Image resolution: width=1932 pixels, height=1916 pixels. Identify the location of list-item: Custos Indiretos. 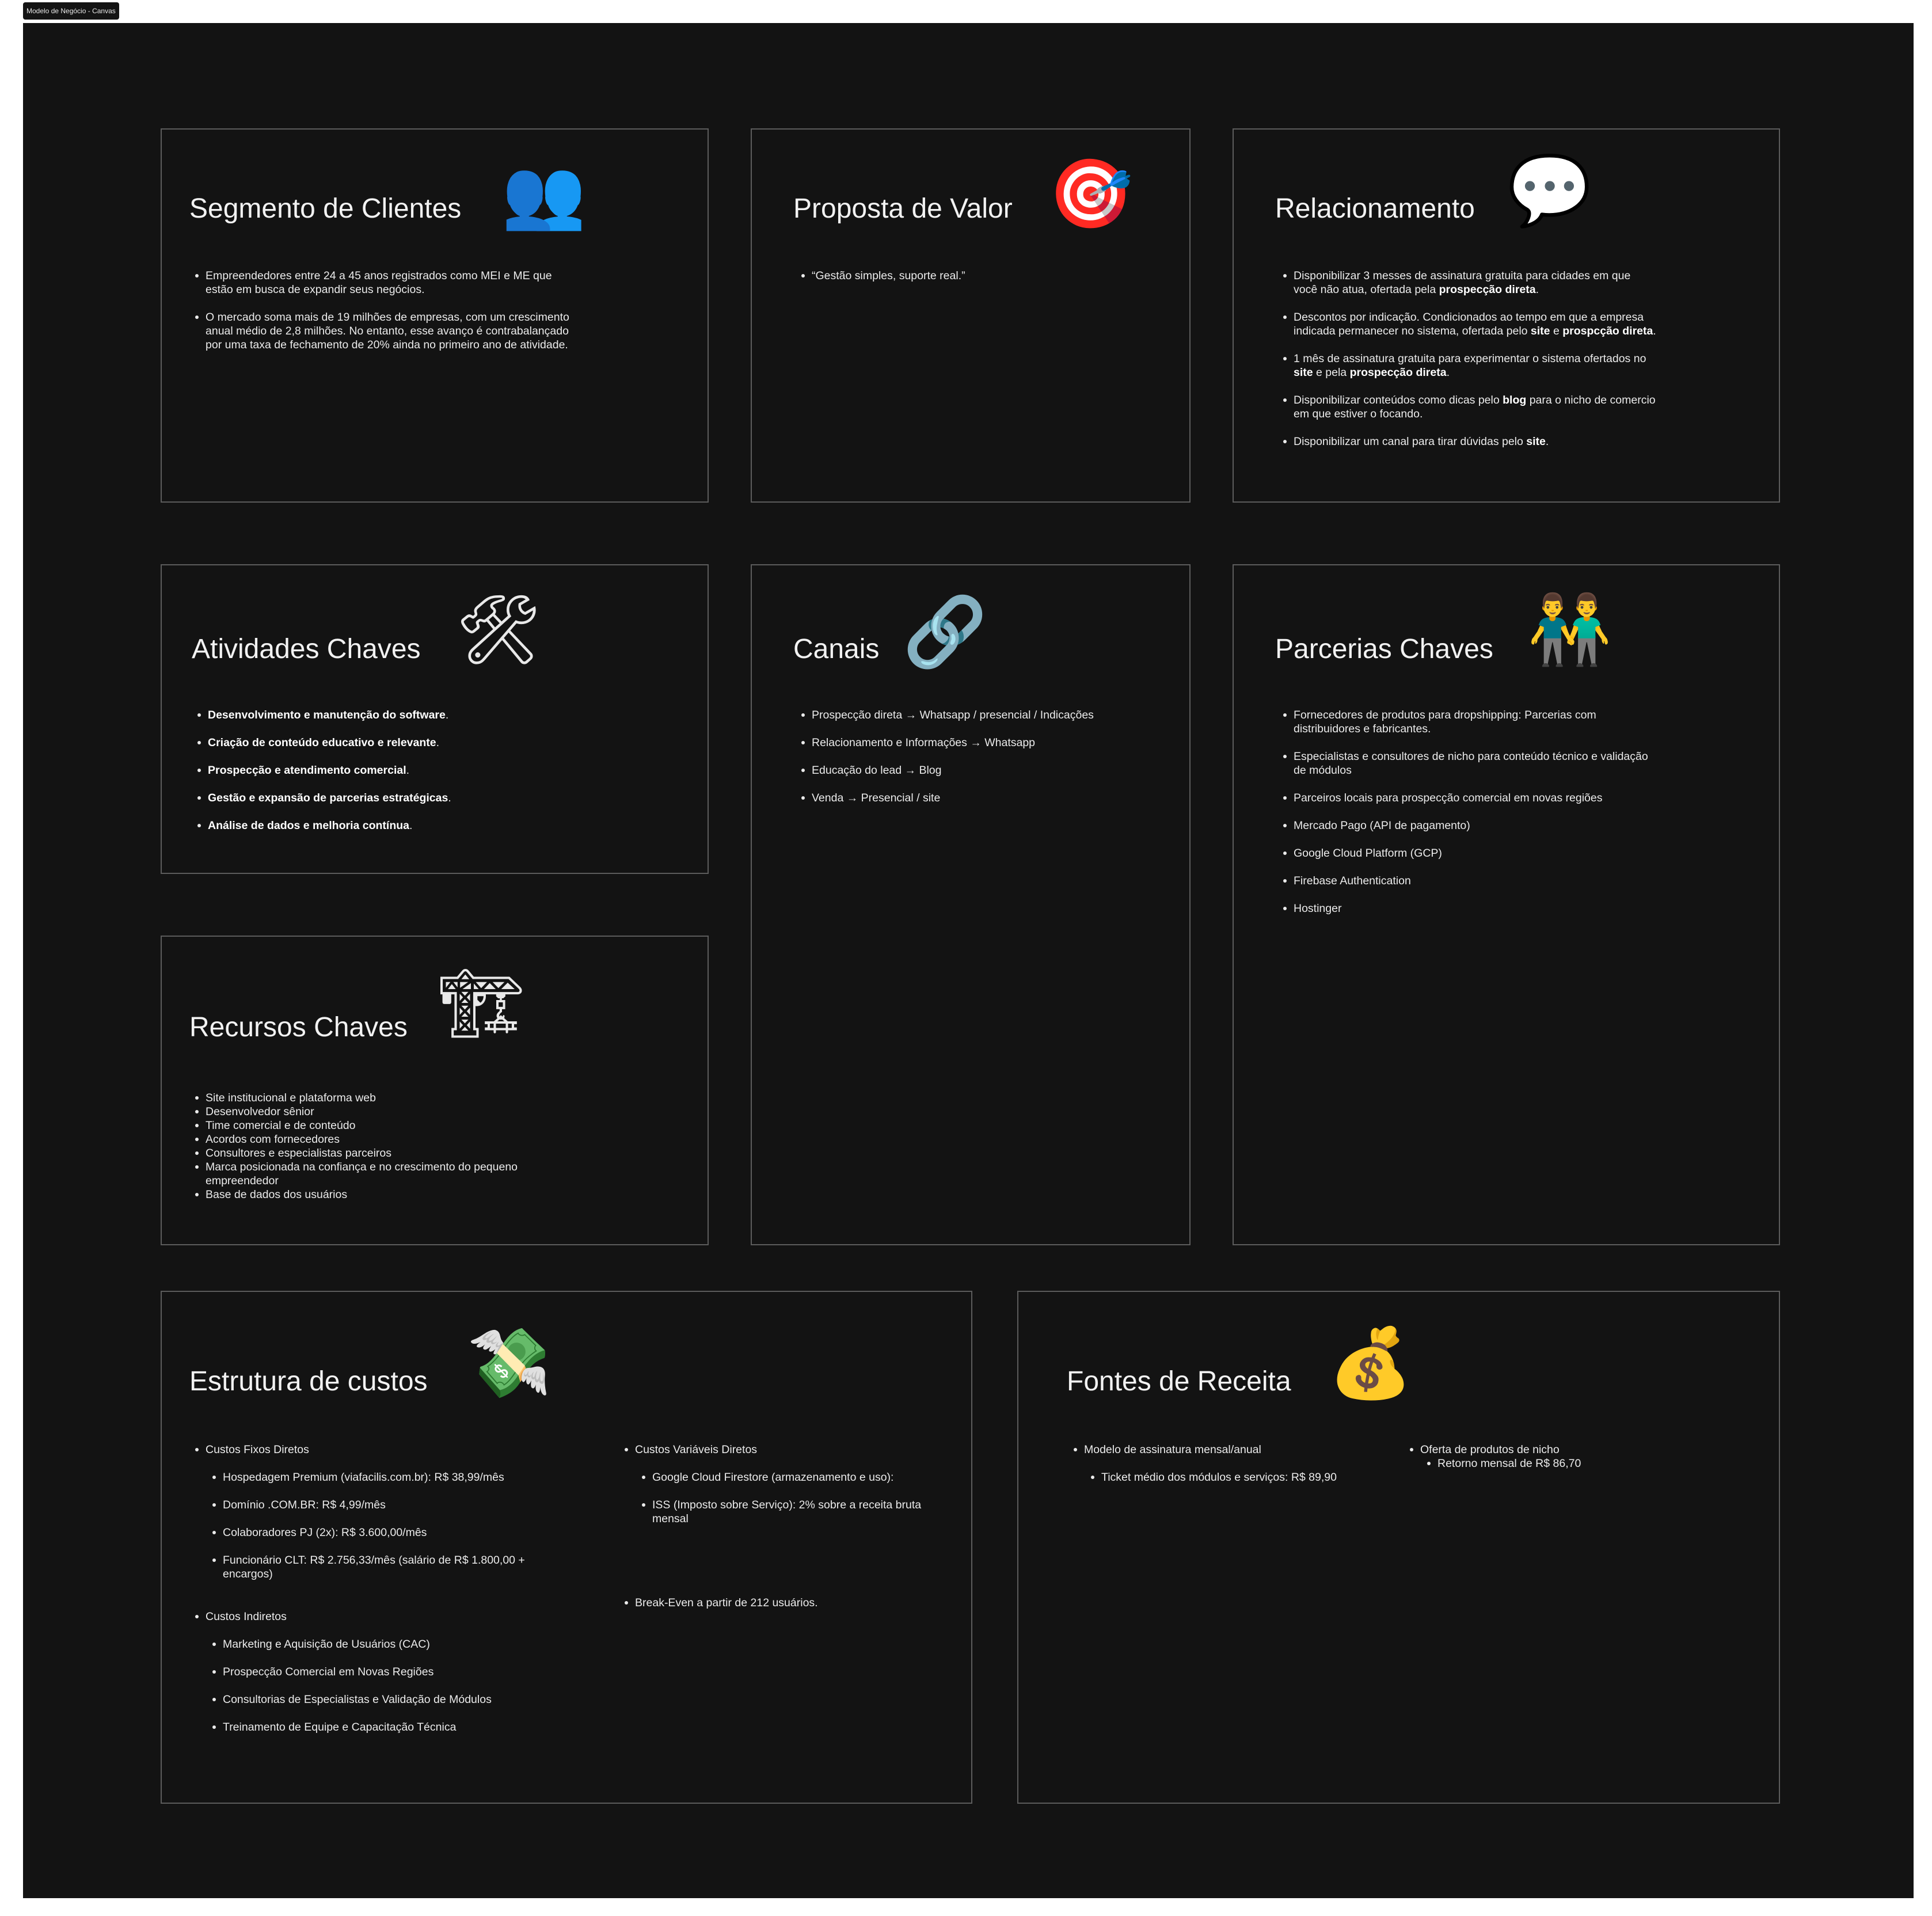
(389, 1617).